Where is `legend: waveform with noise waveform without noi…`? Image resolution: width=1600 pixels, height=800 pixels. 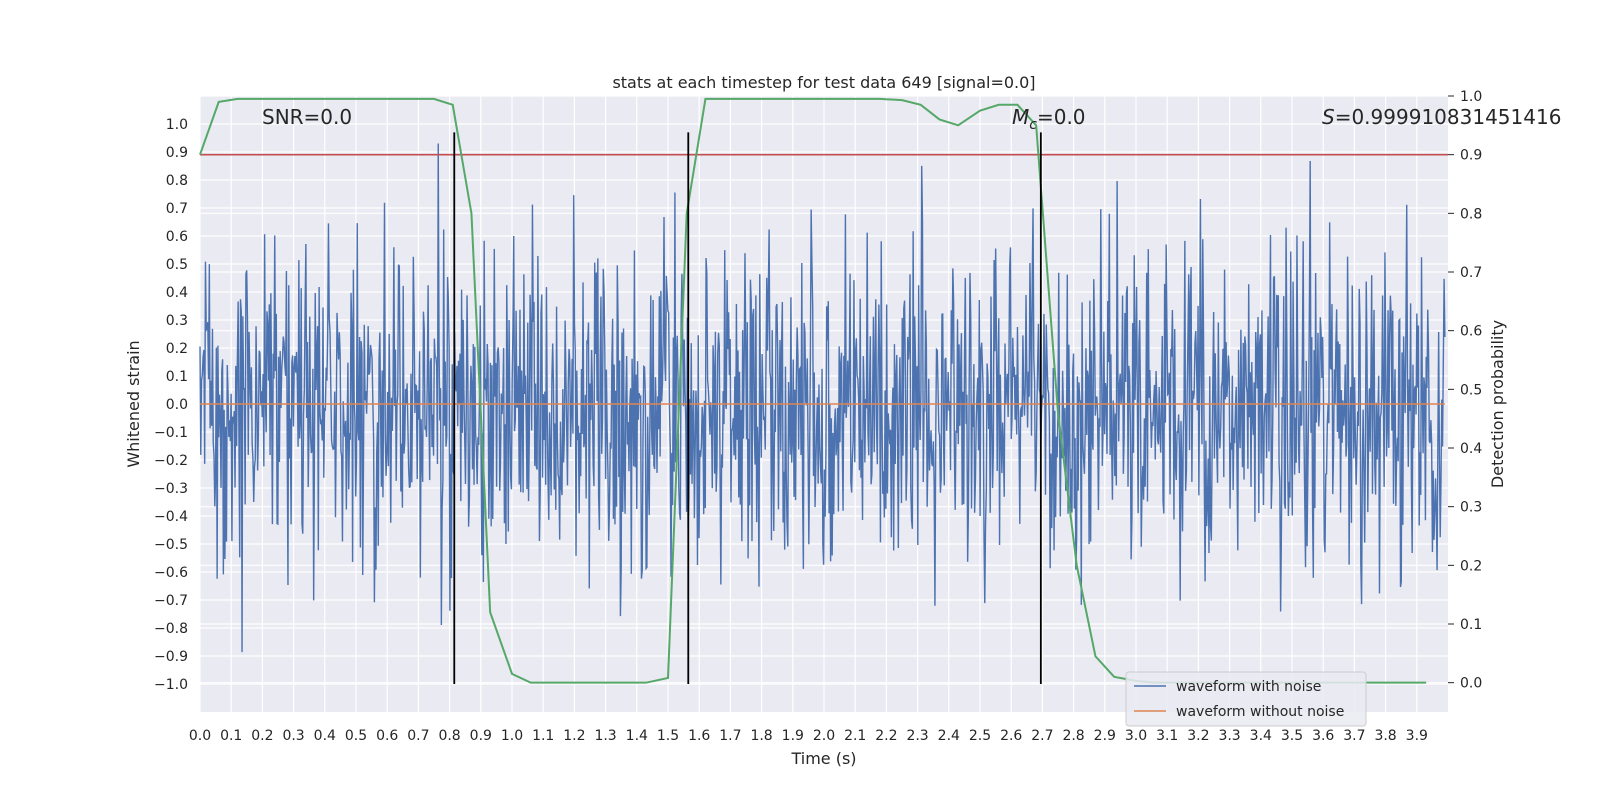 legend: waveform with noise waveform without noi… is located at coordinates (1246, 699).